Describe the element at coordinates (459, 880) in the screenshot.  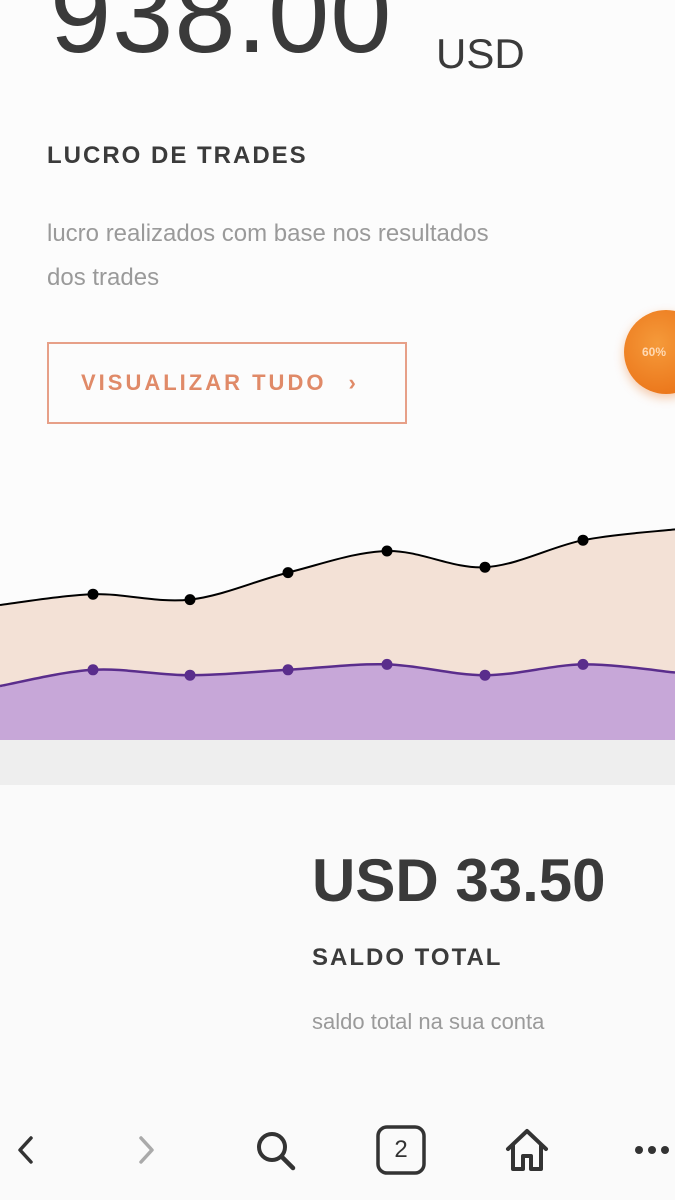
I see `total-amount: USD 33.50` at that location.